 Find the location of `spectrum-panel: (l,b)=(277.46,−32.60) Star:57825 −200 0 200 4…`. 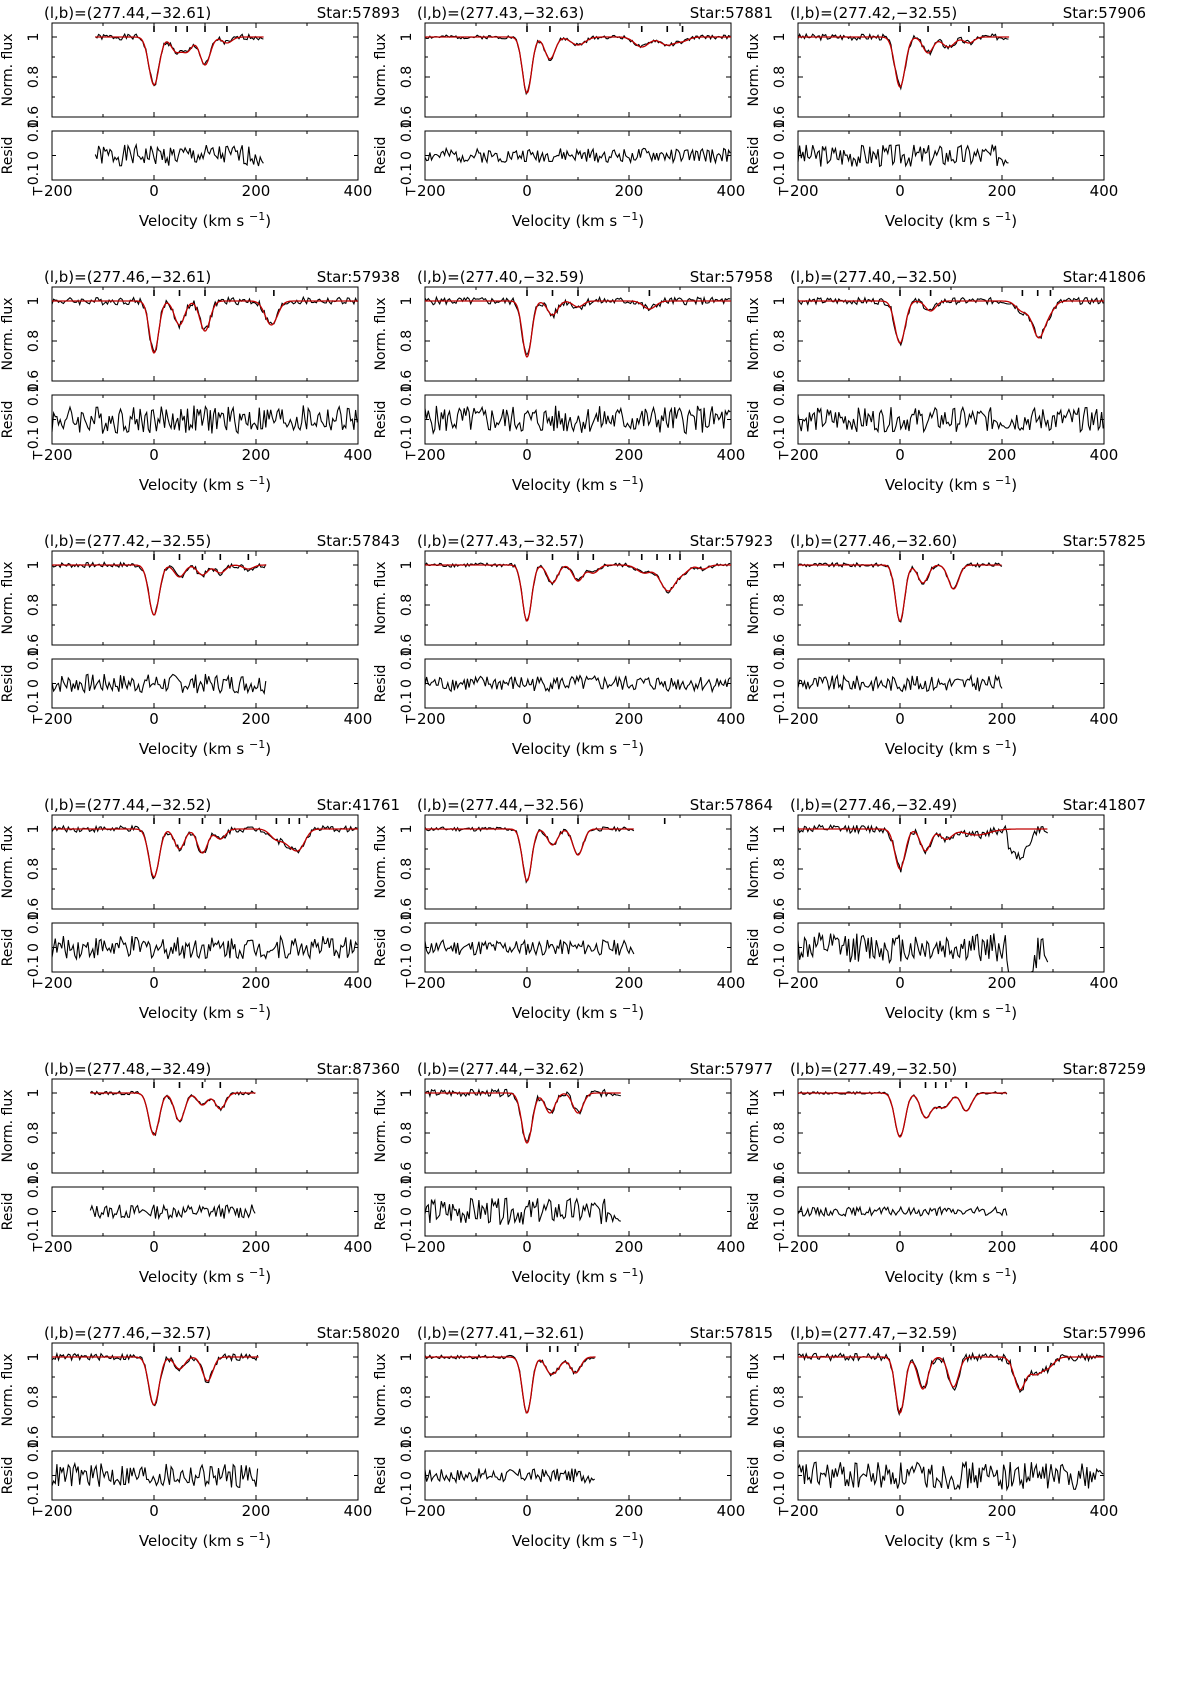

spectrum-panel: (l,b)=(277.46,−32.60) Star:57825 −200 0 200 4… is located at coordinates (946, 669).